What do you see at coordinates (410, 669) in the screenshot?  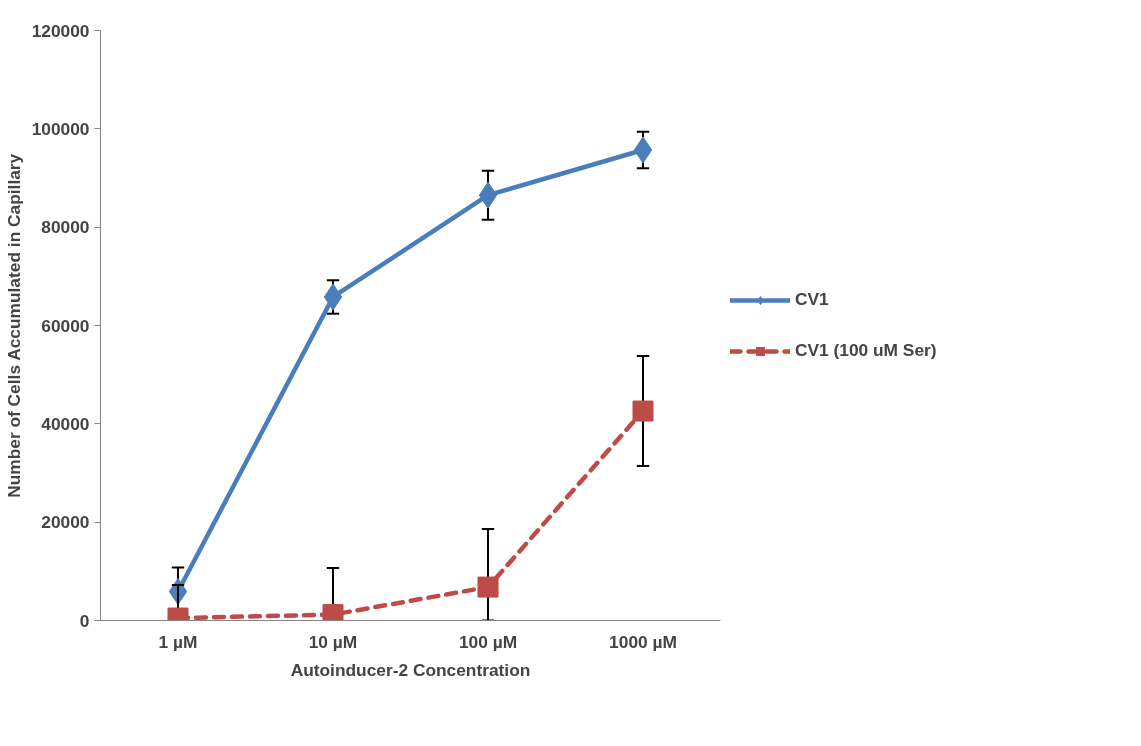 I see `x-axis-title: Autoinducer-2 Concentration` at bounding box center [410, 669].